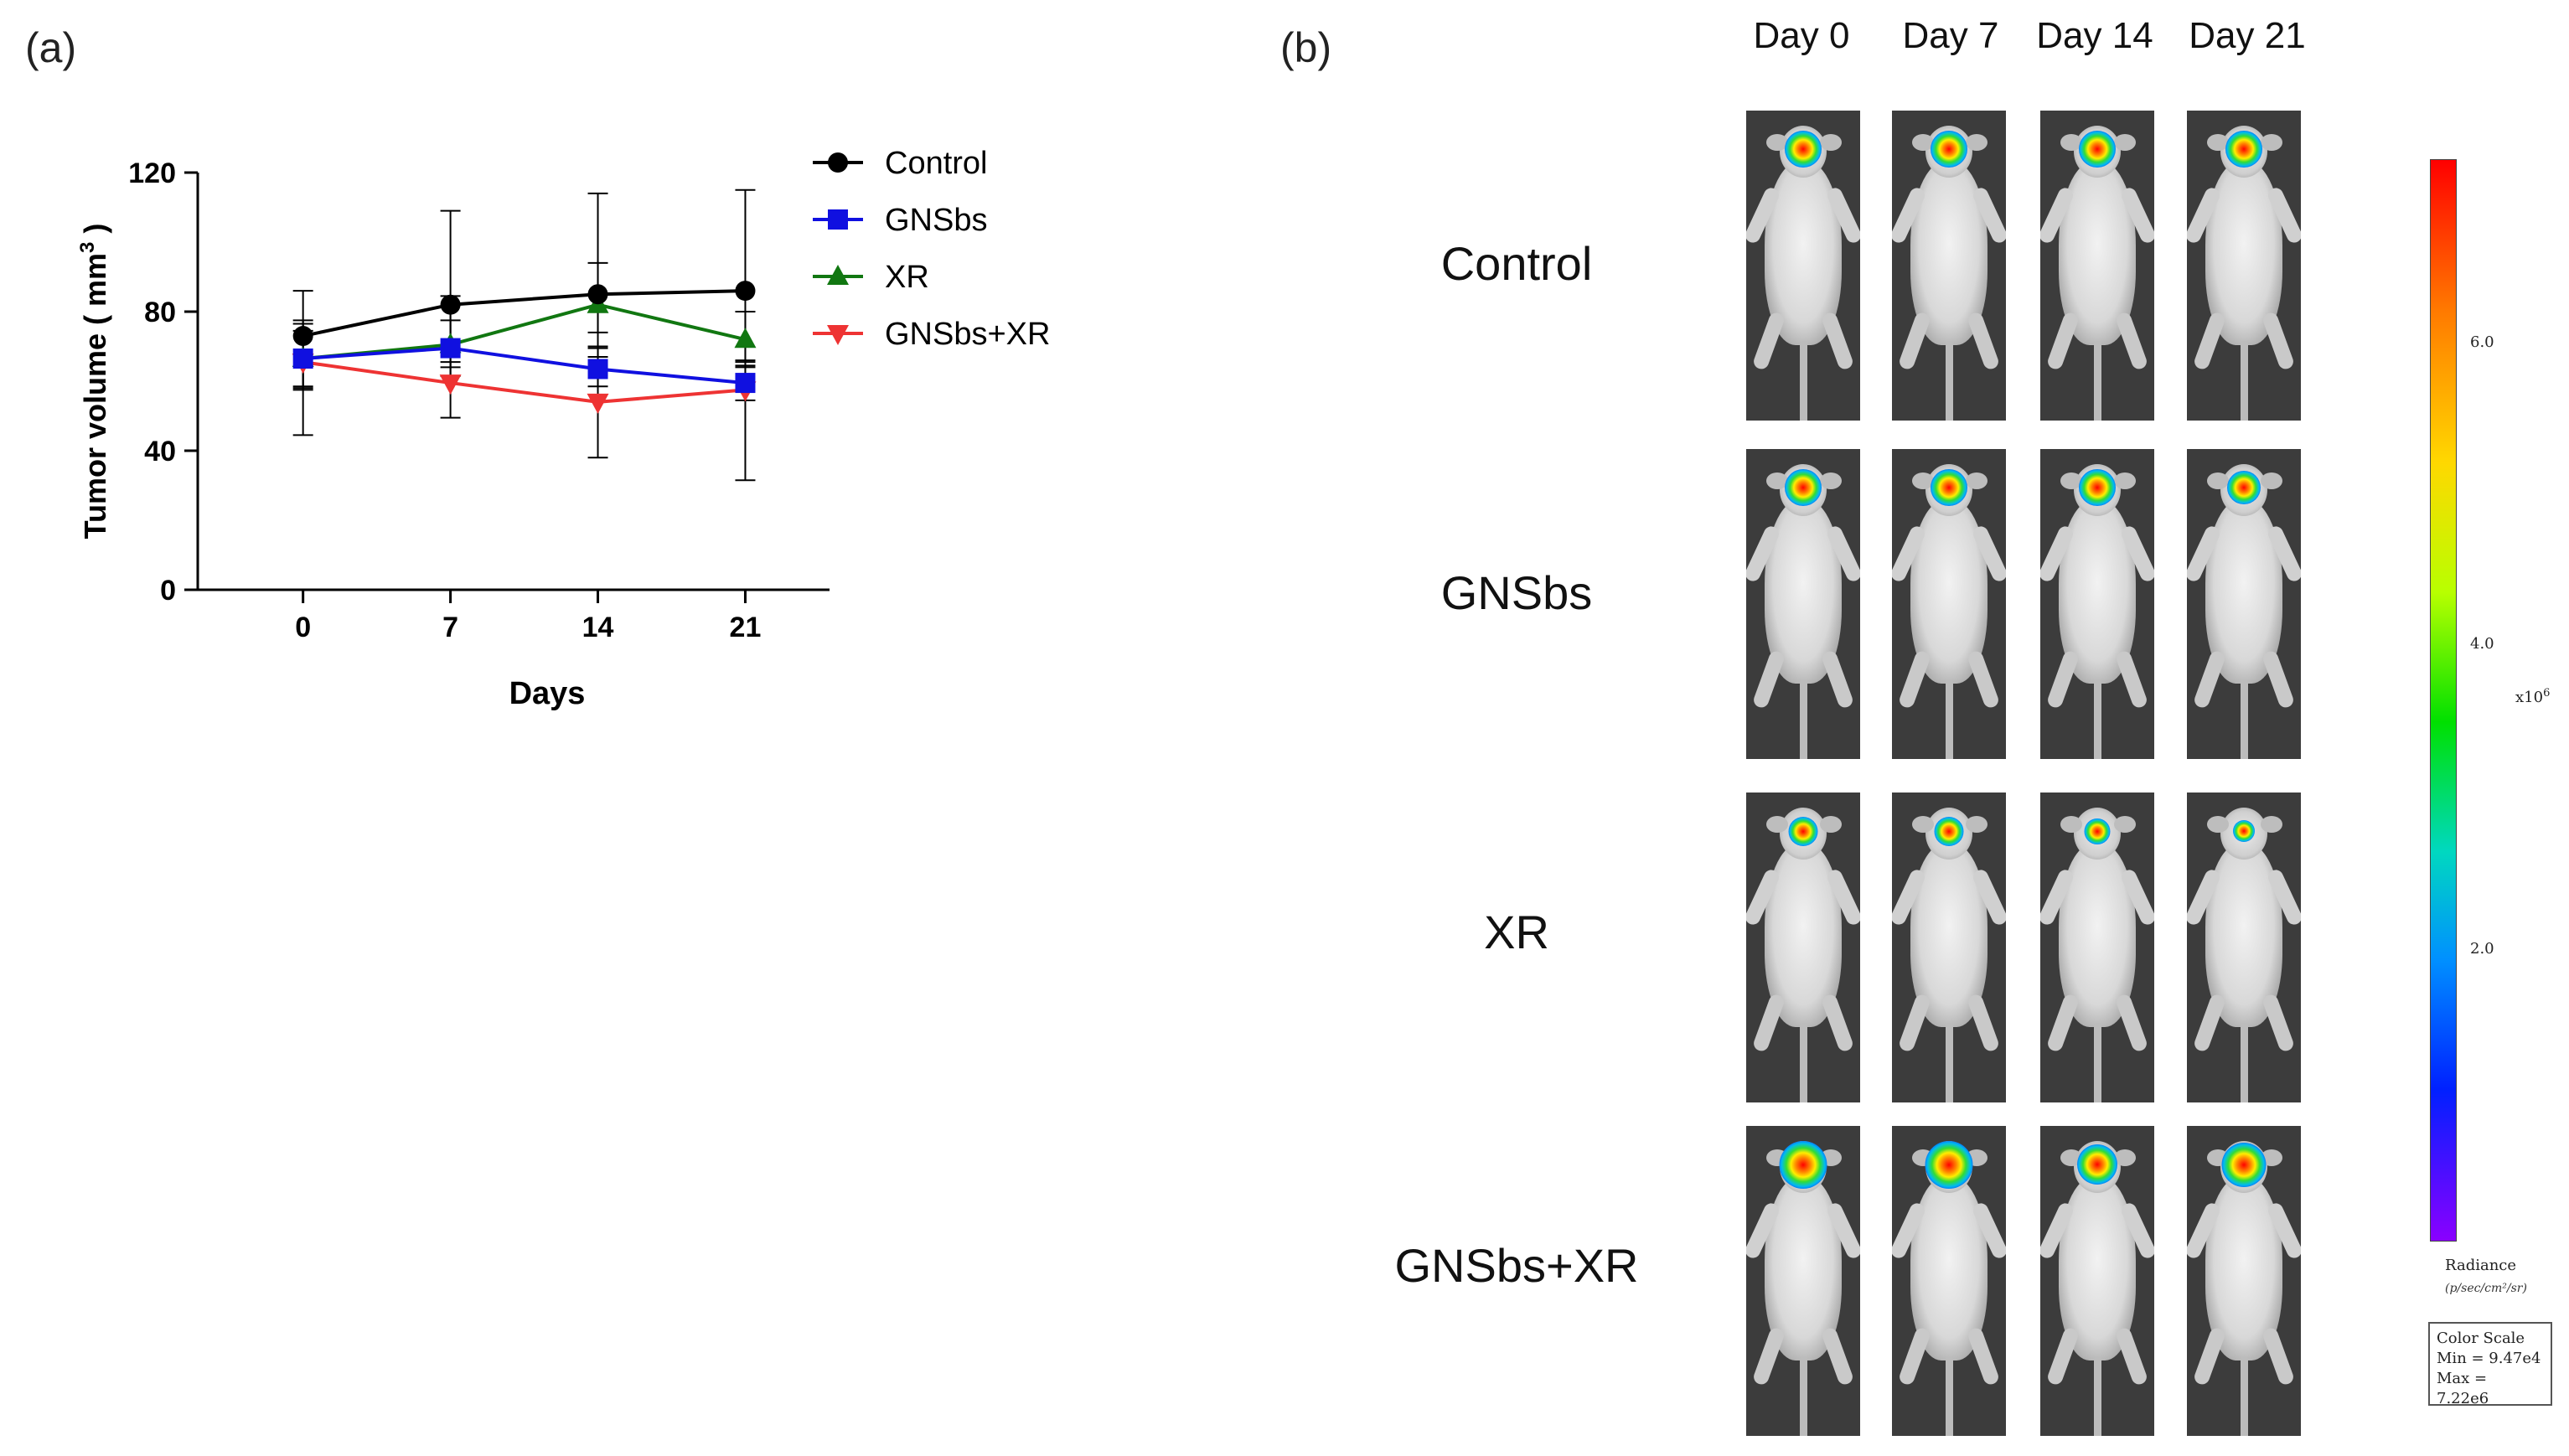 The image size is (2569, 1456). Describe the element at coordinates (2444, 700) in the screenshot. I see `radiance-color-scale-bar` at that location.